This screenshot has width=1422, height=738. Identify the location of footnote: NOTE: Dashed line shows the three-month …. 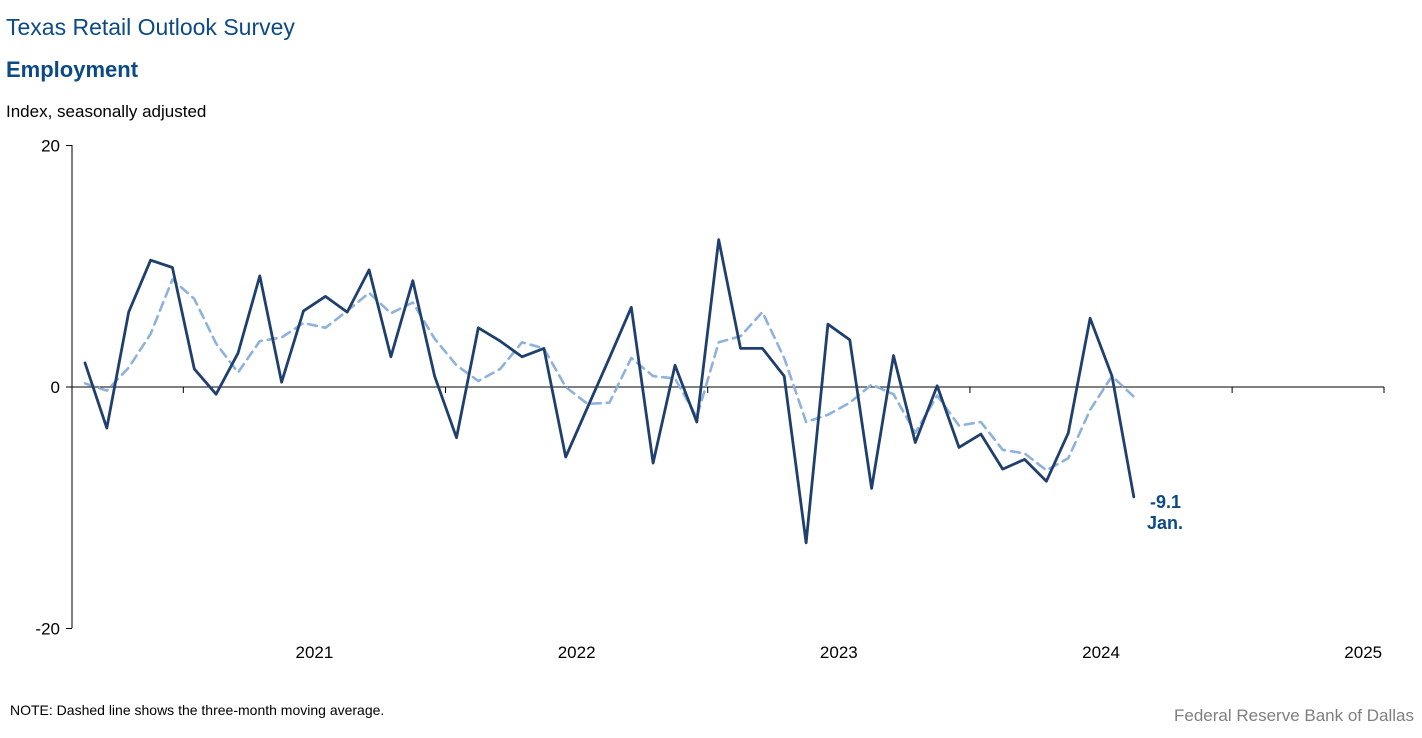
(197, 710).